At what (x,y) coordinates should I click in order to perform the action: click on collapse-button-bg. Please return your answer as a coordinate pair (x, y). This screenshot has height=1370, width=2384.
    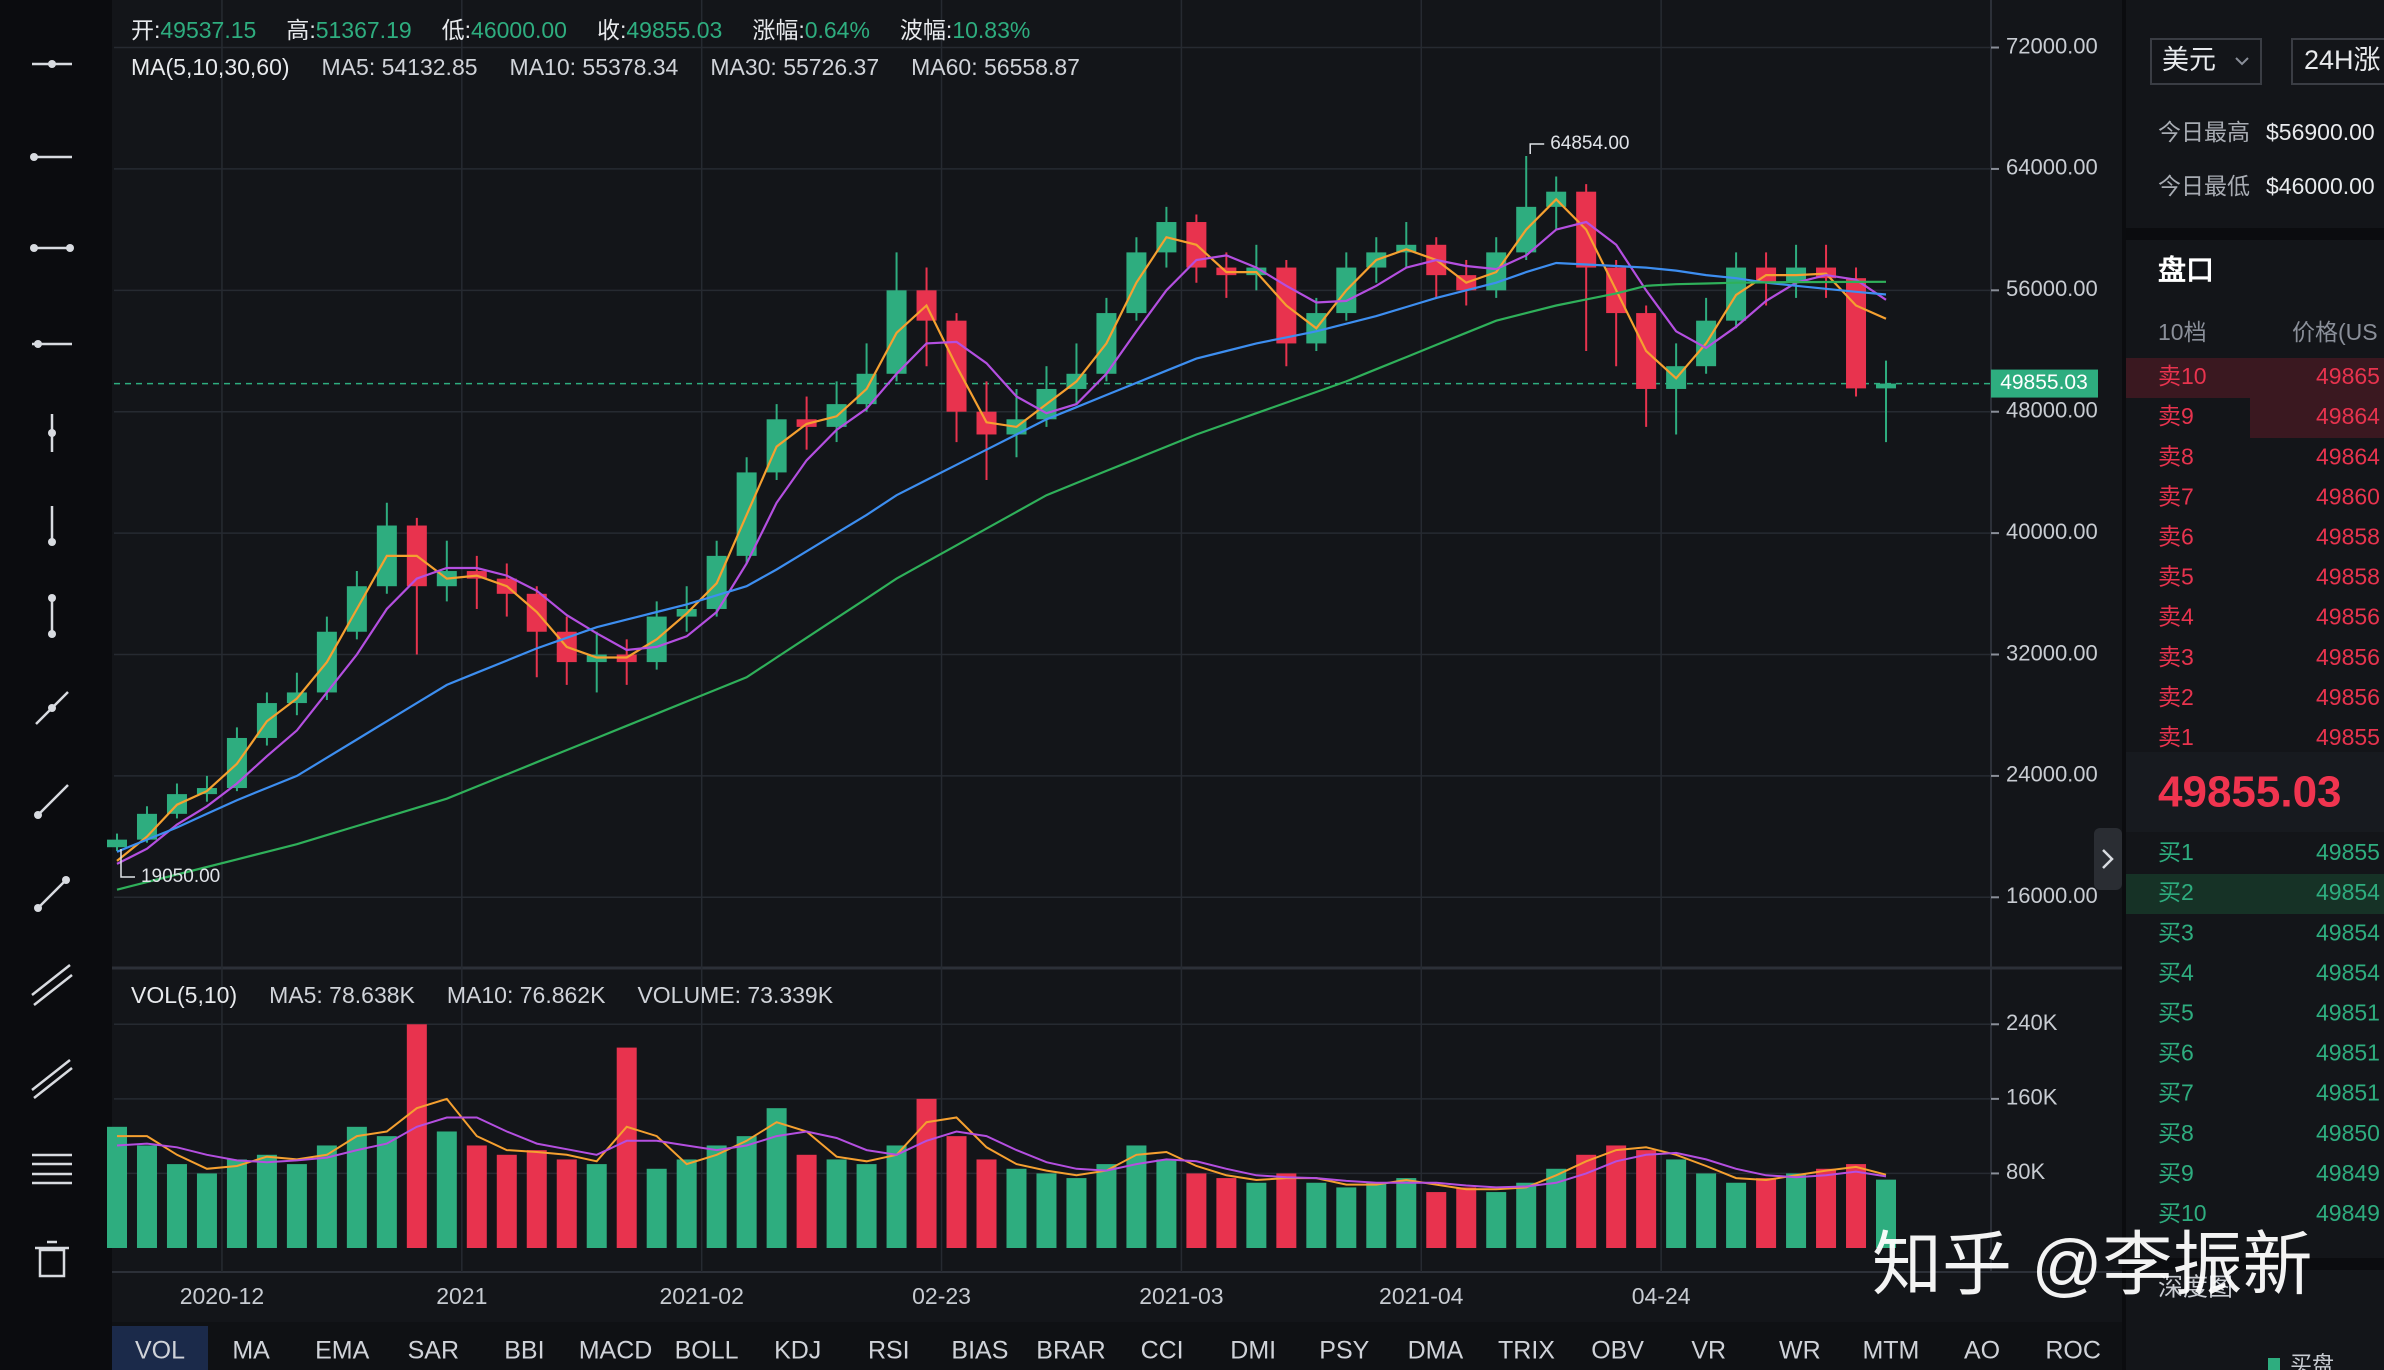
    Looking at the image, I should click on (2108, 859).